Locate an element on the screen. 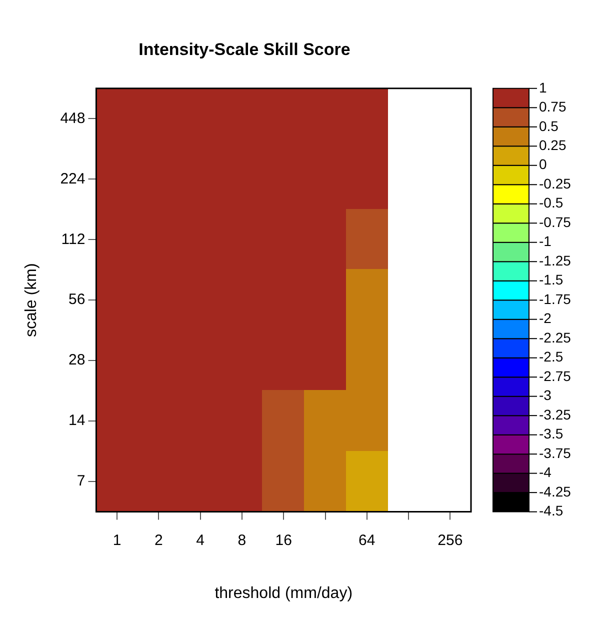  x-tick-label: 2 is located at coordinates (158, 540).